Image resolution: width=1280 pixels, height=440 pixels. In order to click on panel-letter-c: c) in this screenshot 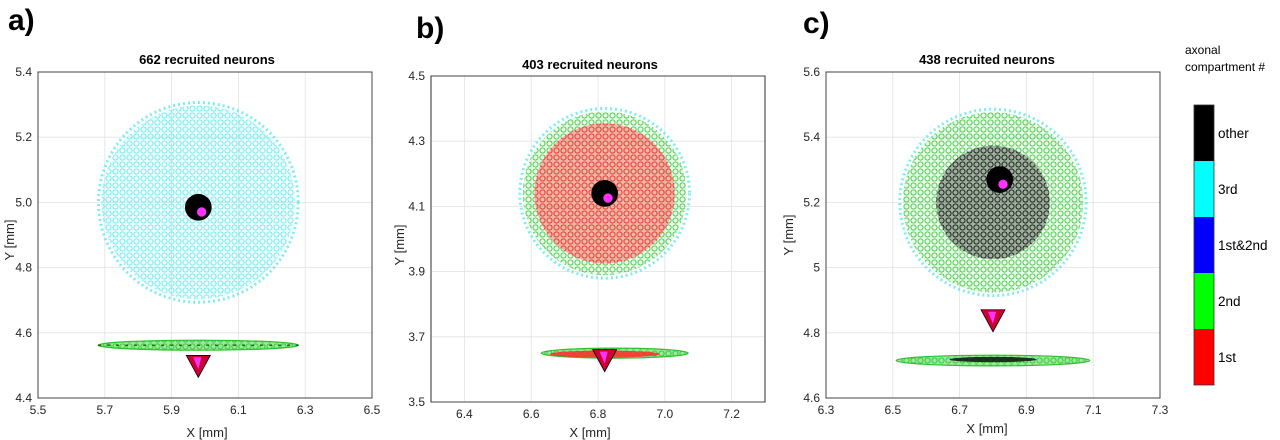, I will do `click(816, 23)`.